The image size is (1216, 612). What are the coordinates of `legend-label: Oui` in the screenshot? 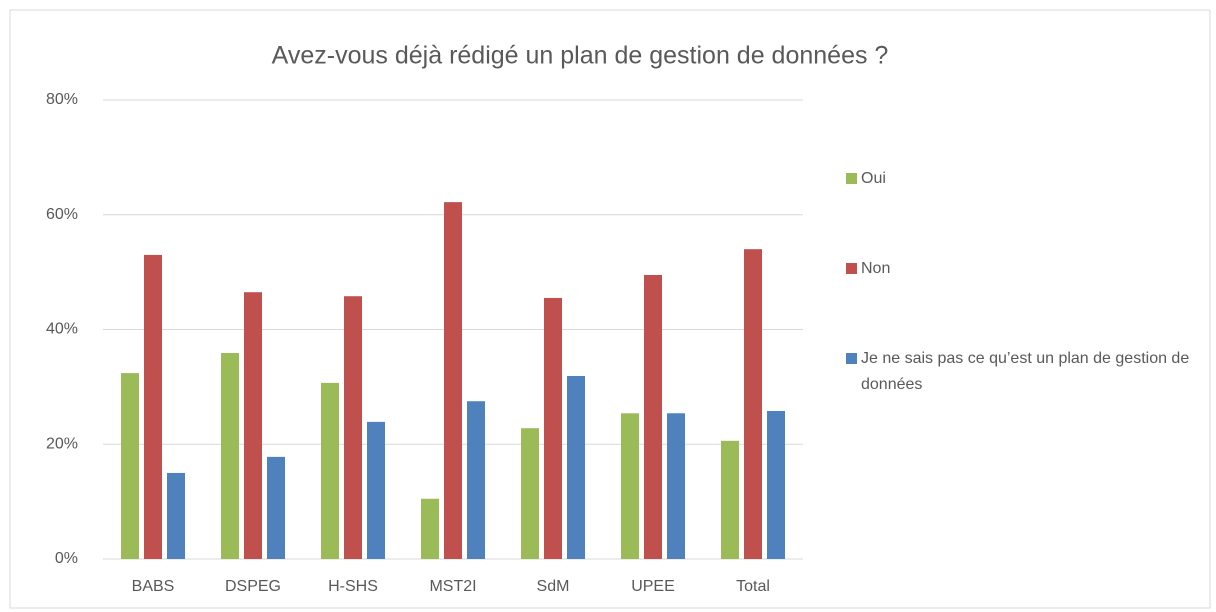 It's located at (873, 178).